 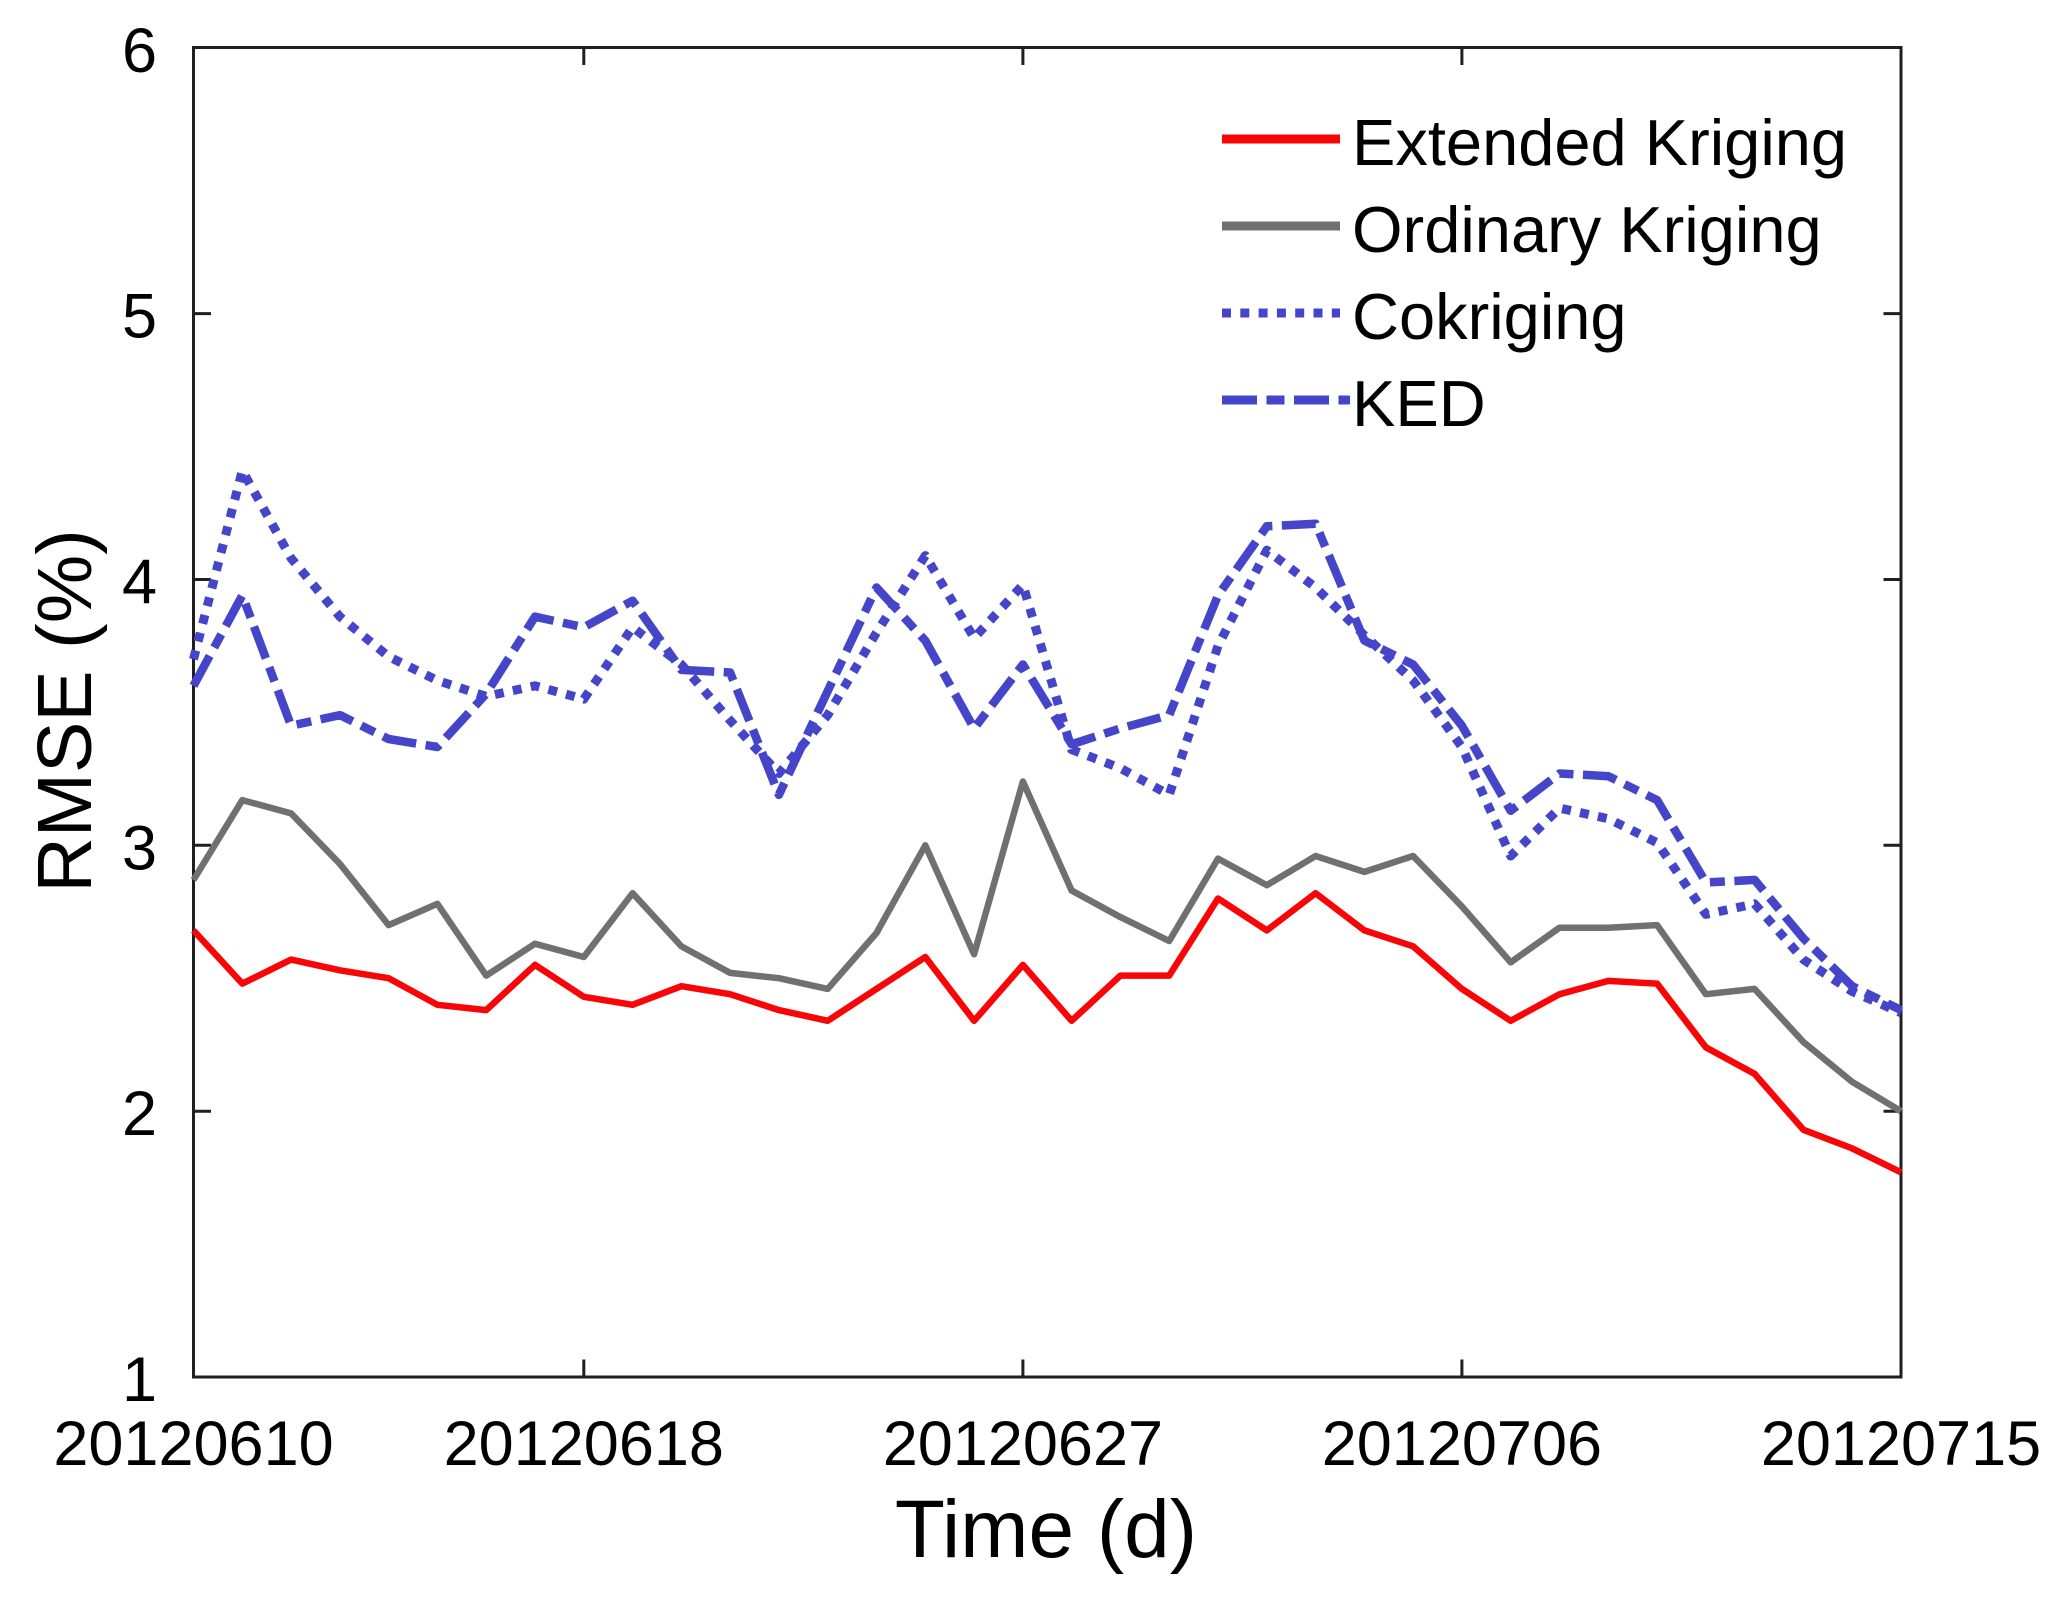 I want to click on svg-text: KED, so click(x=1419, y=403).